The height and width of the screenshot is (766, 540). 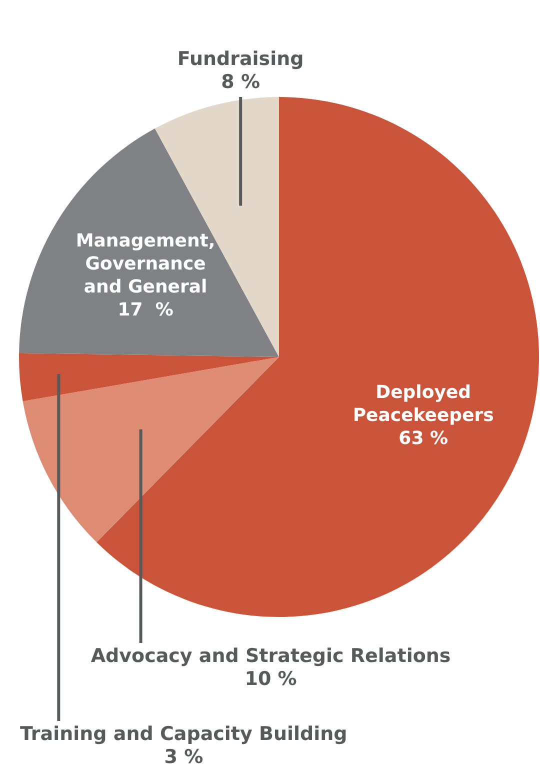 I want to click on slice-label: Advocacy and Strategic Relations, so click(x=270, y=655).